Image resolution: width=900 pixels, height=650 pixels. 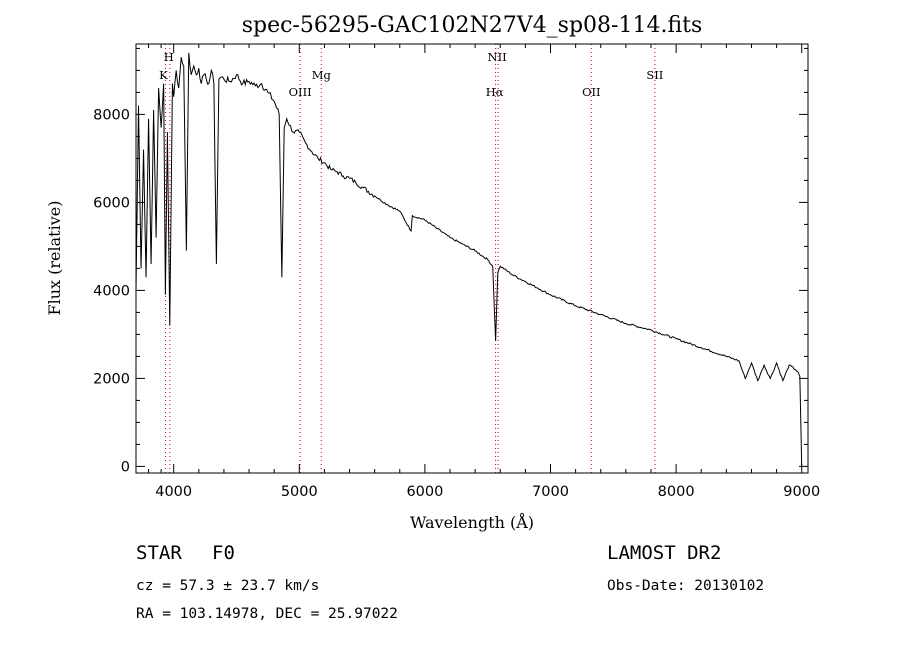 I want to click on x-tick-label-4: 8000, so click(x=676, y=492).